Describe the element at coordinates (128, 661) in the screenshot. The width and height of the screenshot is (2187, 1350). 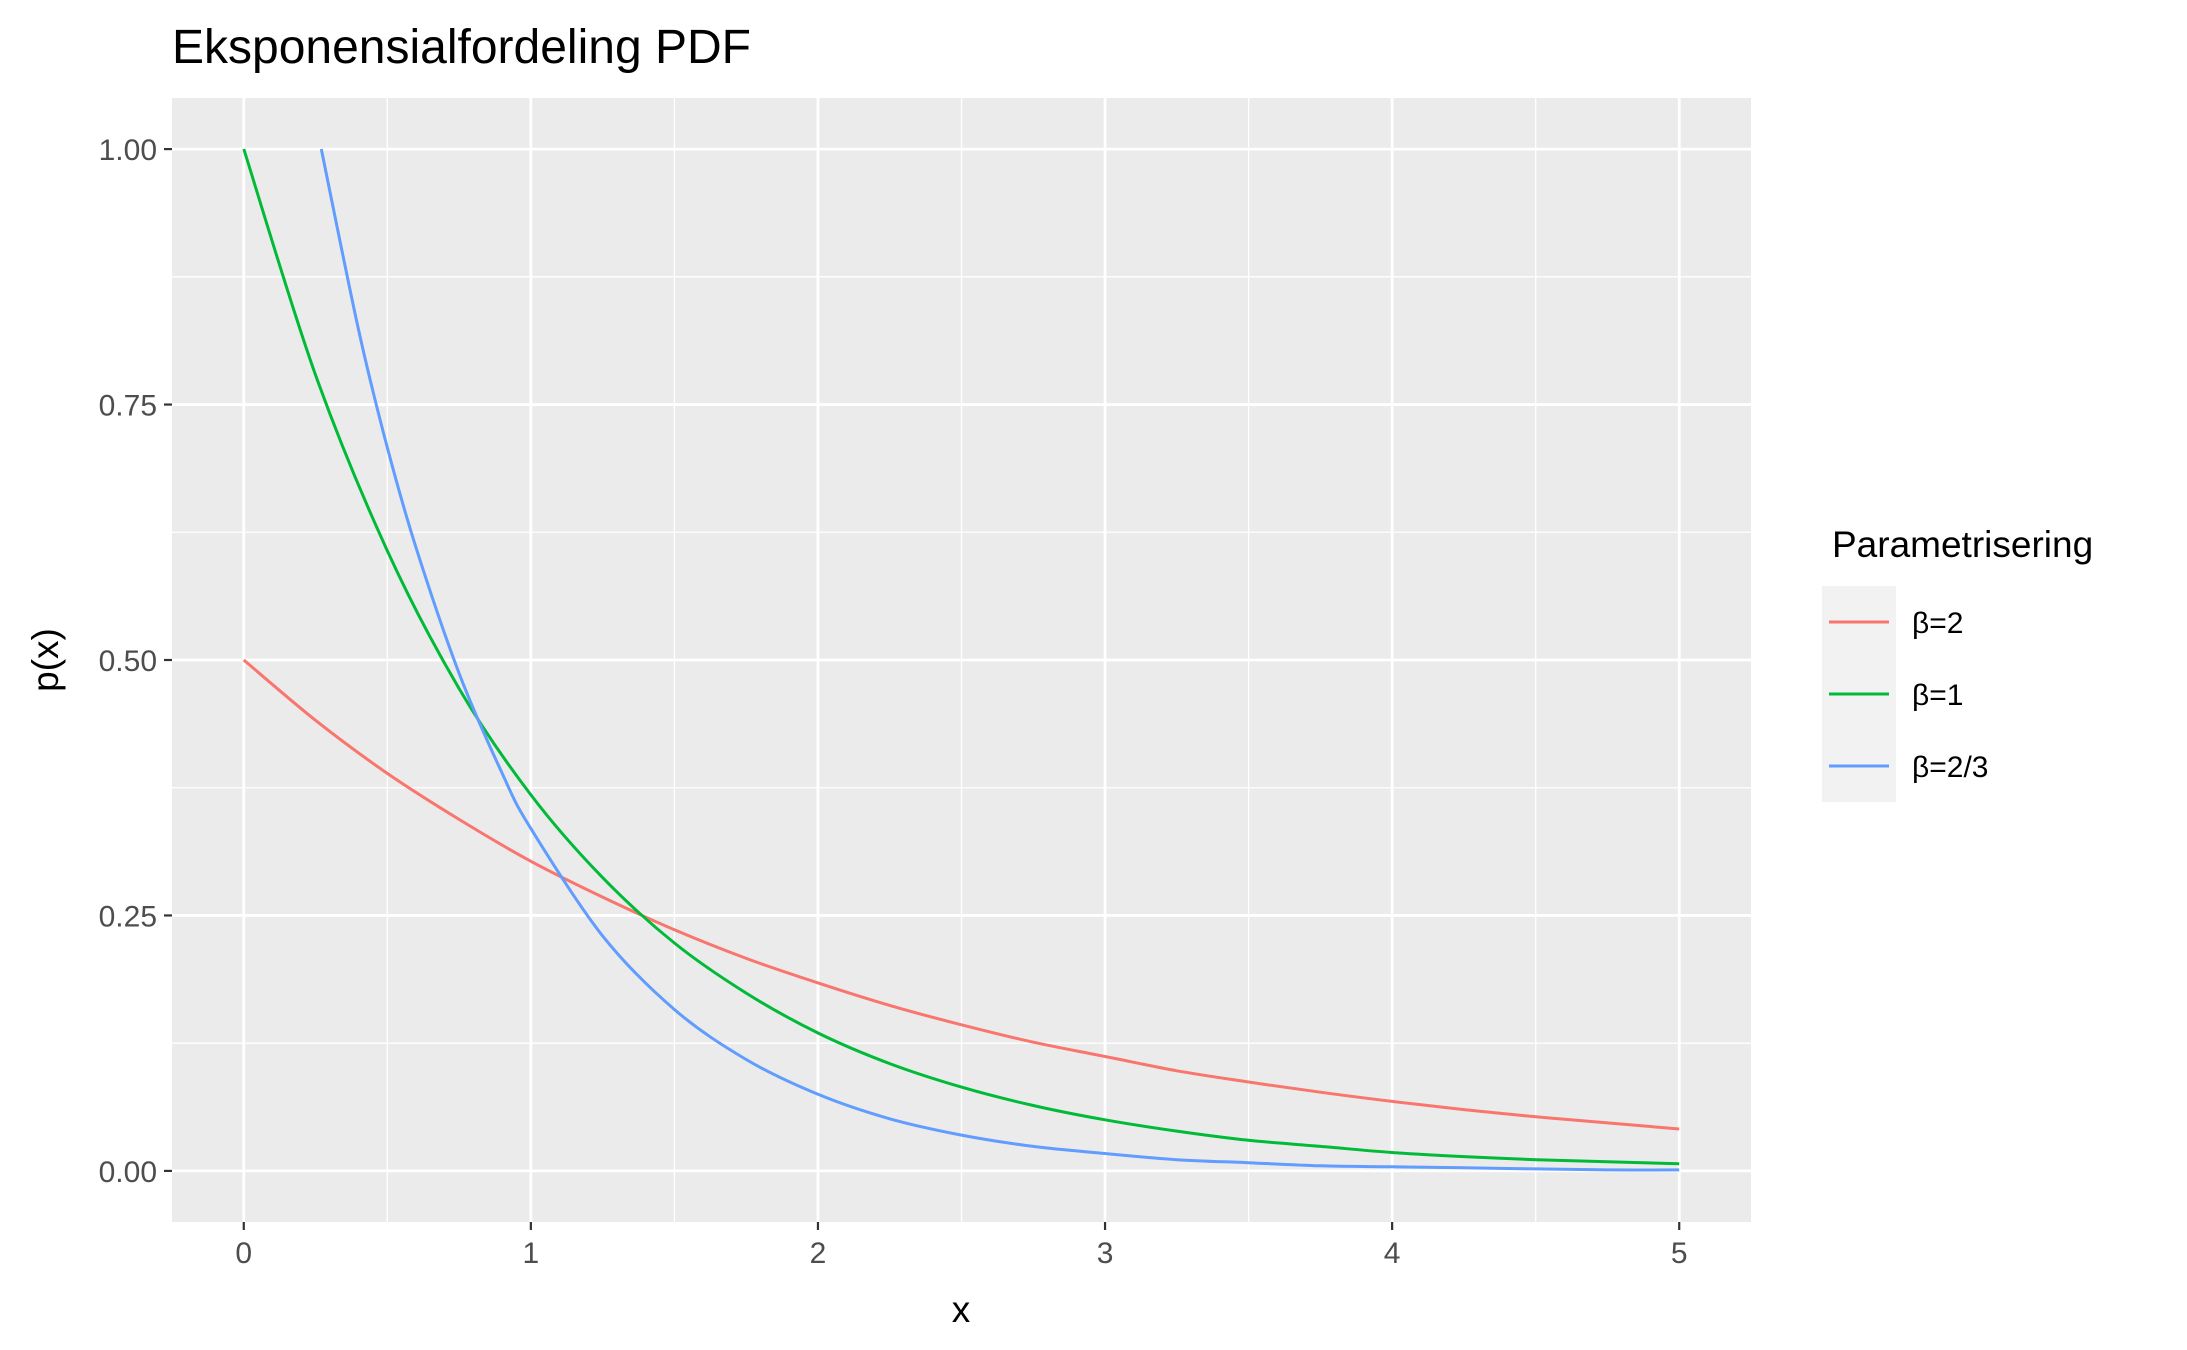
I see `y-tick-label: 0.50` at that location.